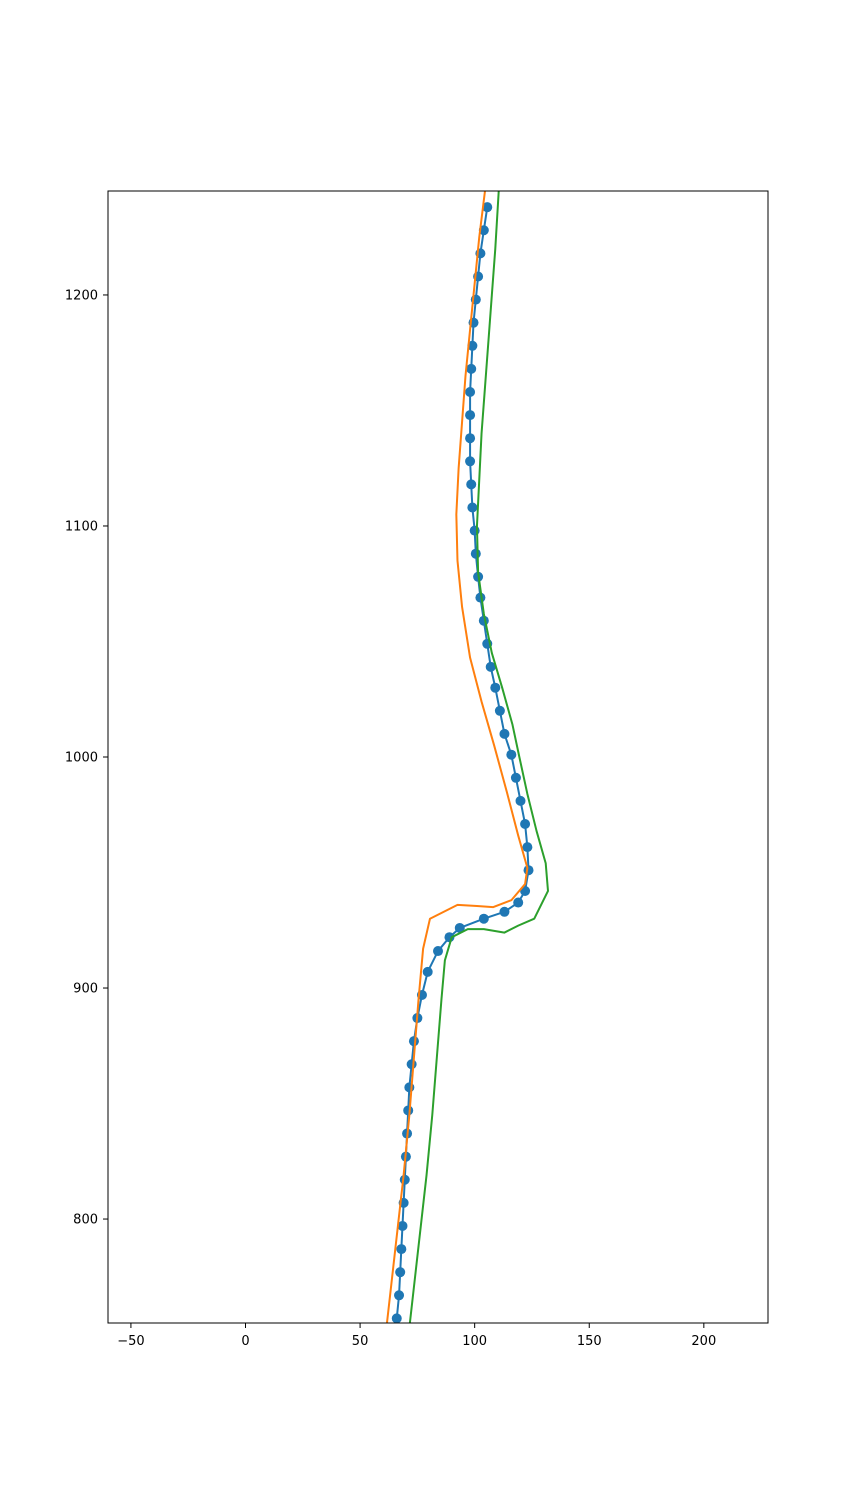 The height and width of the screenshot is (1500, 853). I want to click on y-tick-label: 1100, so click(81, 526).